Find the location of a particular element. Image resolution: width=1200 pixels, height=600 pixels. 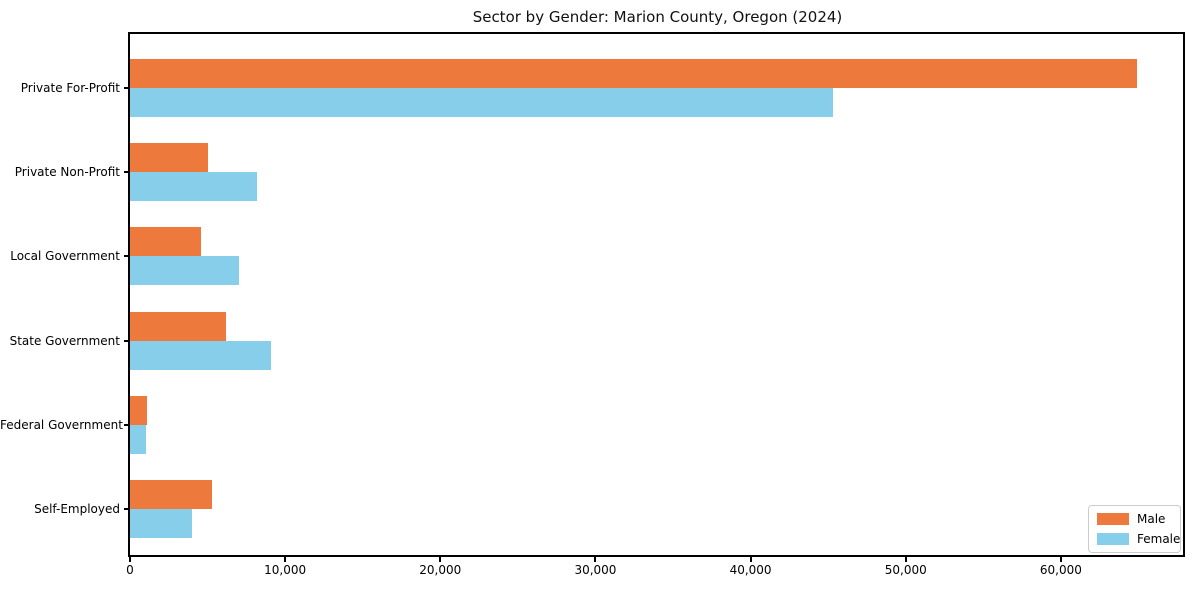

legend-entry-male: Male is located at coordinates (1134, 519).